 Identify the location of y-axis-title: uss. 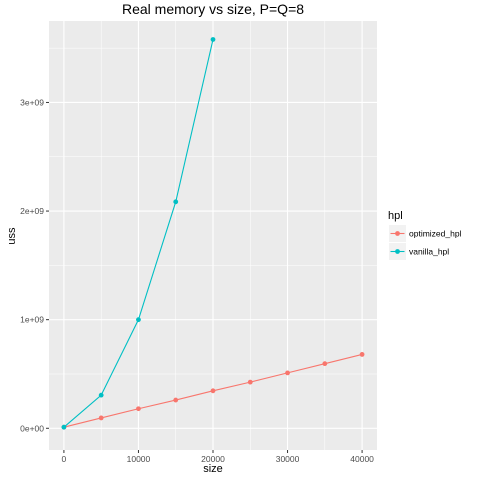
(12, 236).